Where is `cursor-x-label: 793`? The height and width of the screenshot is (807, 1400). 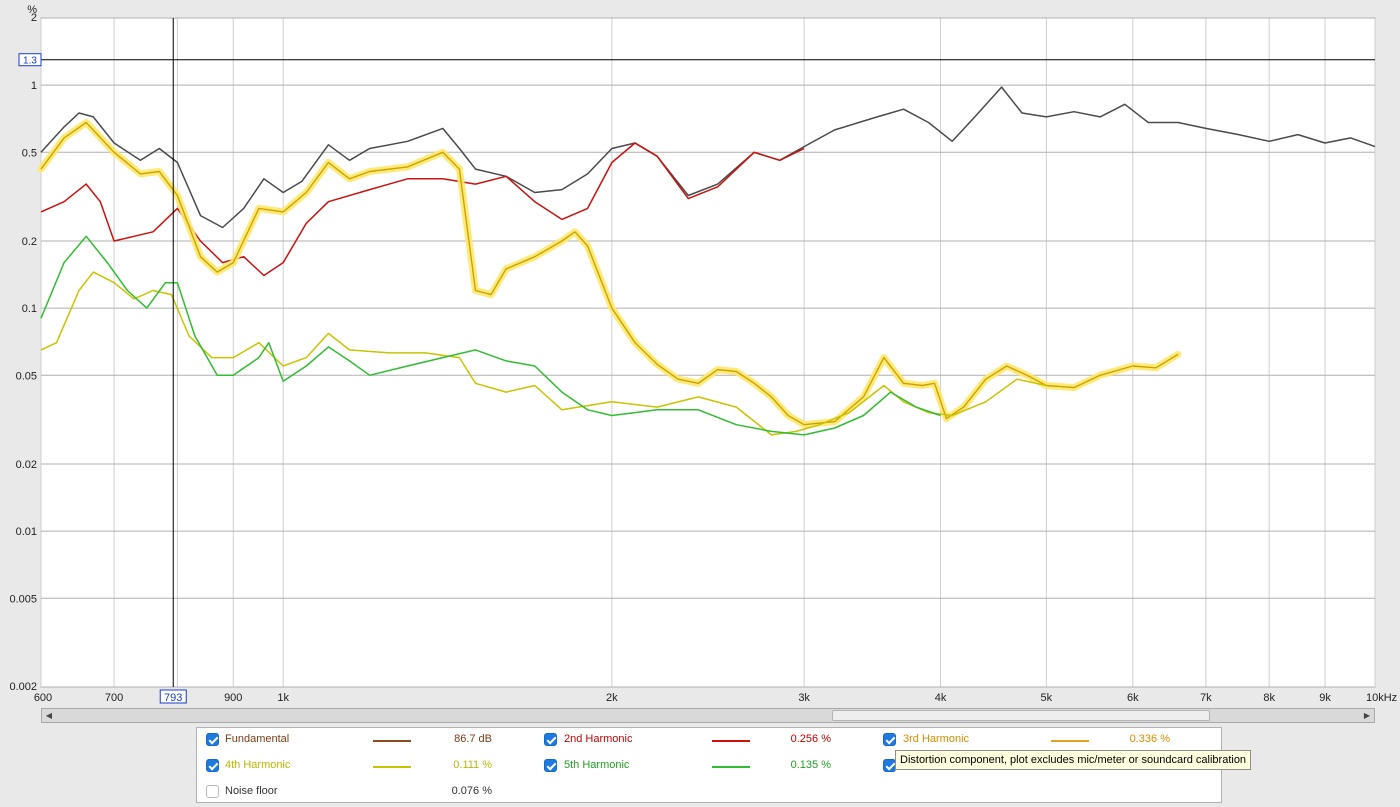
cursor-x-label: 793 is located at coordinates (173, 698).